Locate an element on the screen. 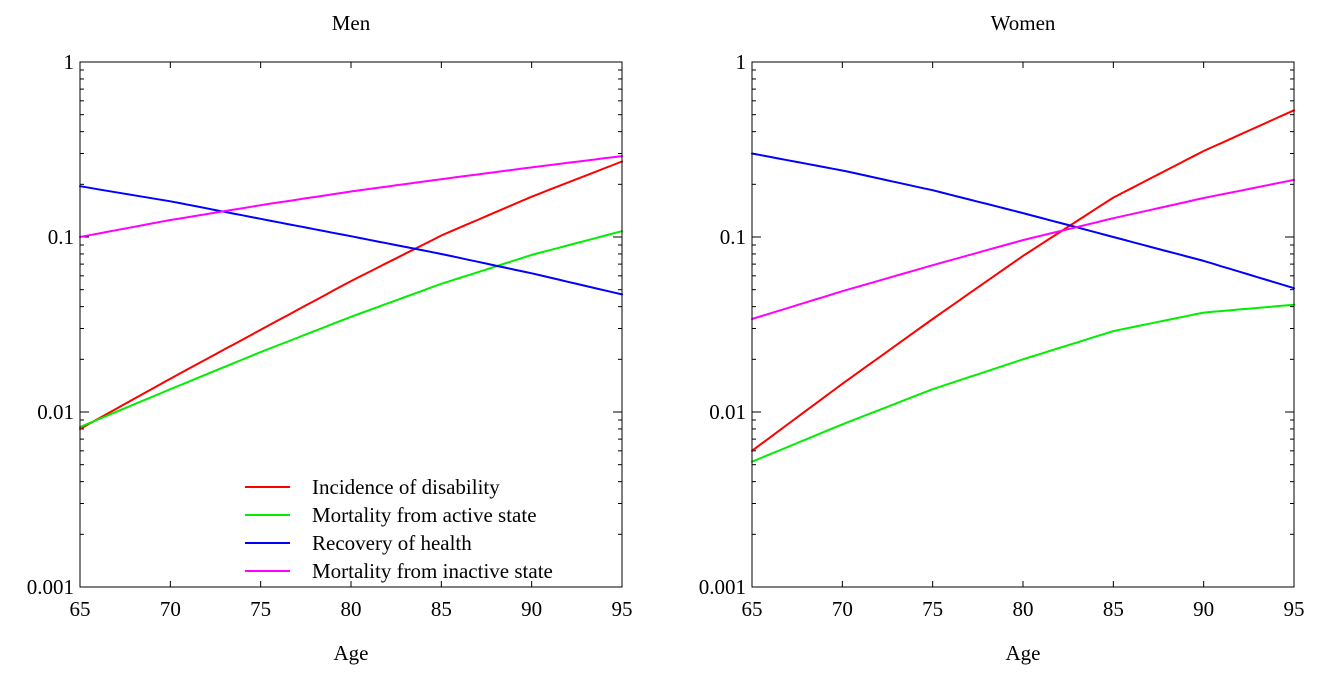 This screenshot has width=1324, height=675. legend-label-0: Incidence of disability is located at coordinates (406, 487).